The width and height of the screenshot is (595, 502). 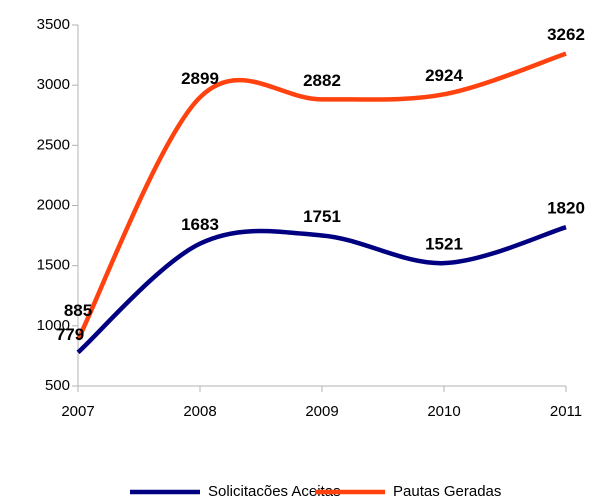 I want to click on x-tick-label: 2008, so click(x=199, y=411).